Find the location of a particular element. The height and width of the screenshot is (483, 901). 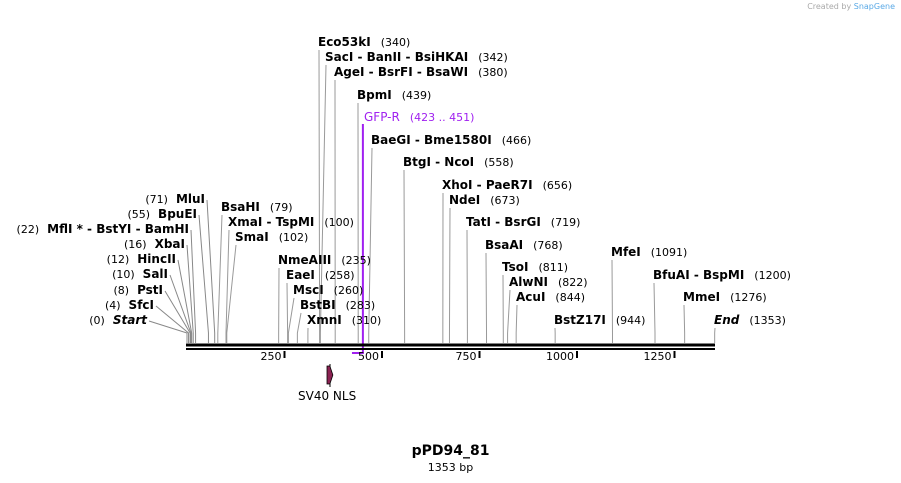

axis-tick-label: 500 is located at coordinates (368, 356).